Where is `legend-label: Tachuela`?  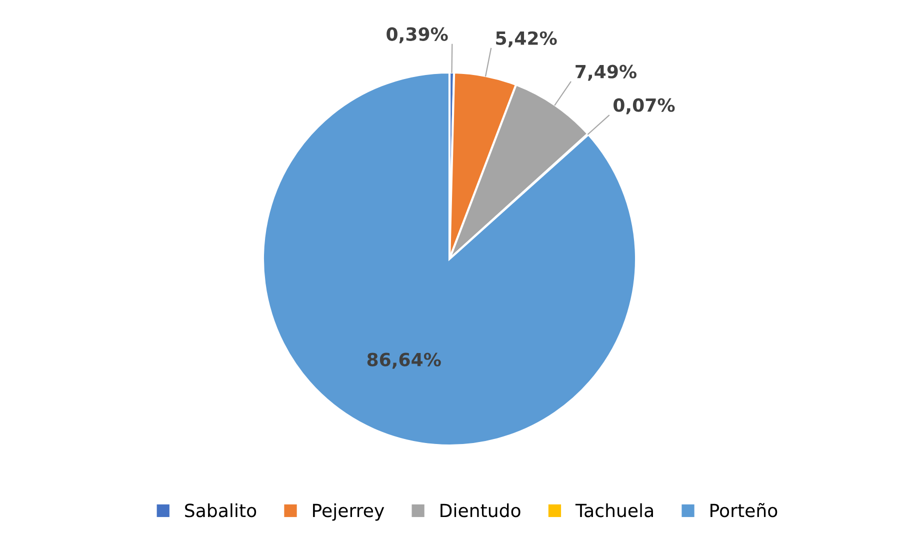
legend-label: Tachuela is located at coordinates (614, 510).